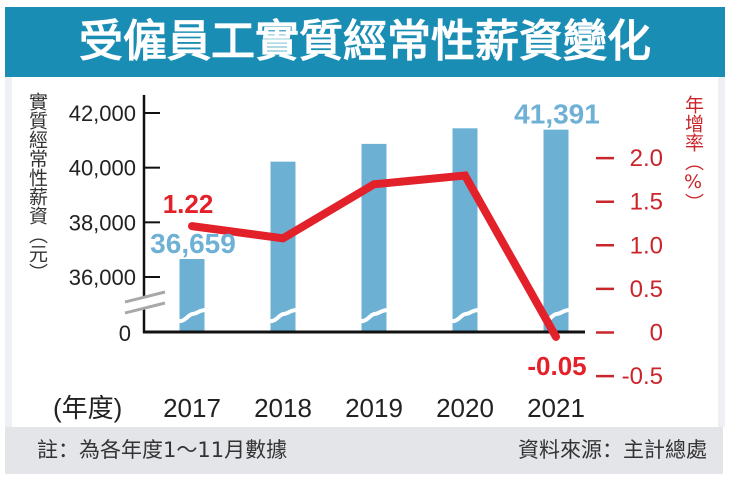 This screenshot has height=479, width=730. I want to click on right-tick-label: 0.5, so click(646, 289).